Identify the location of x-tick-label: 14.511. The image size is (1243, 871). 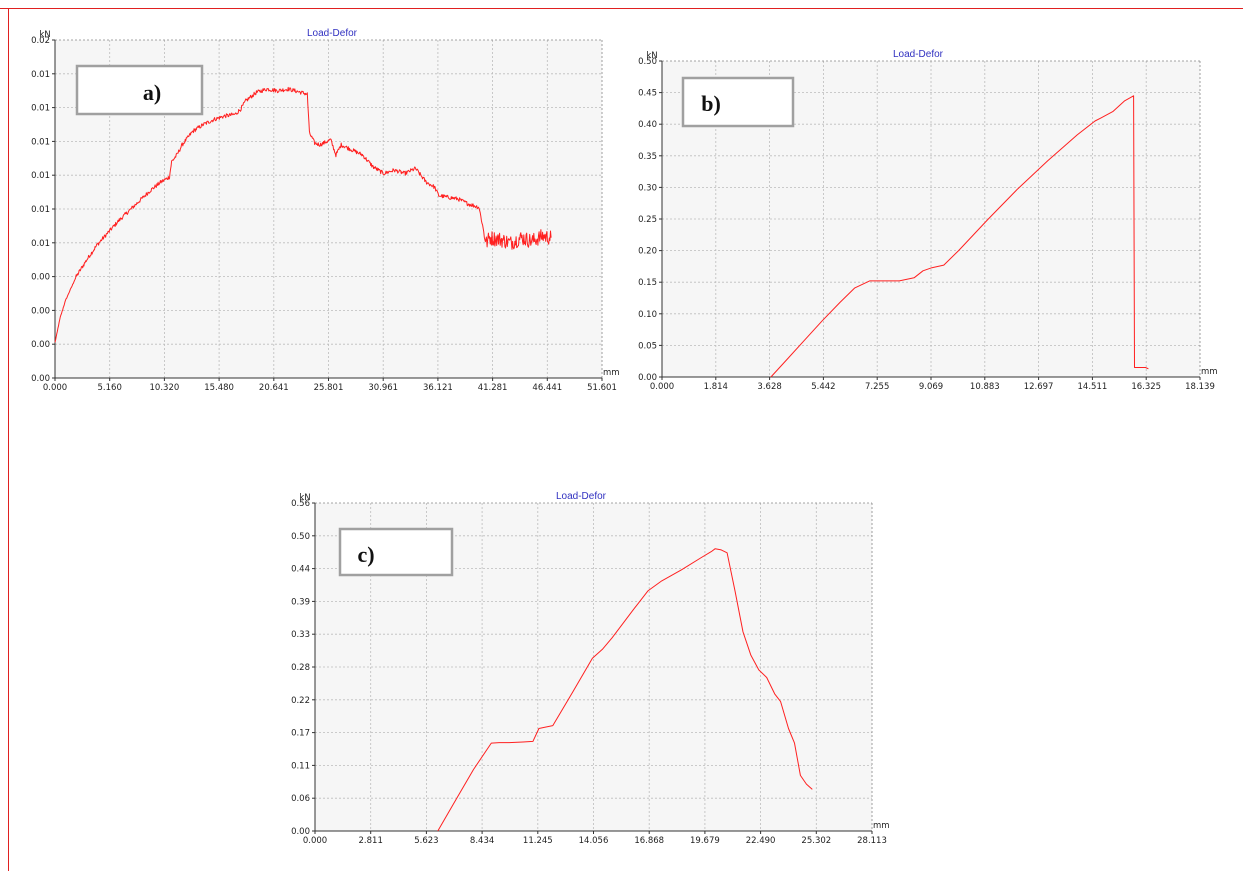
(1093, 387).